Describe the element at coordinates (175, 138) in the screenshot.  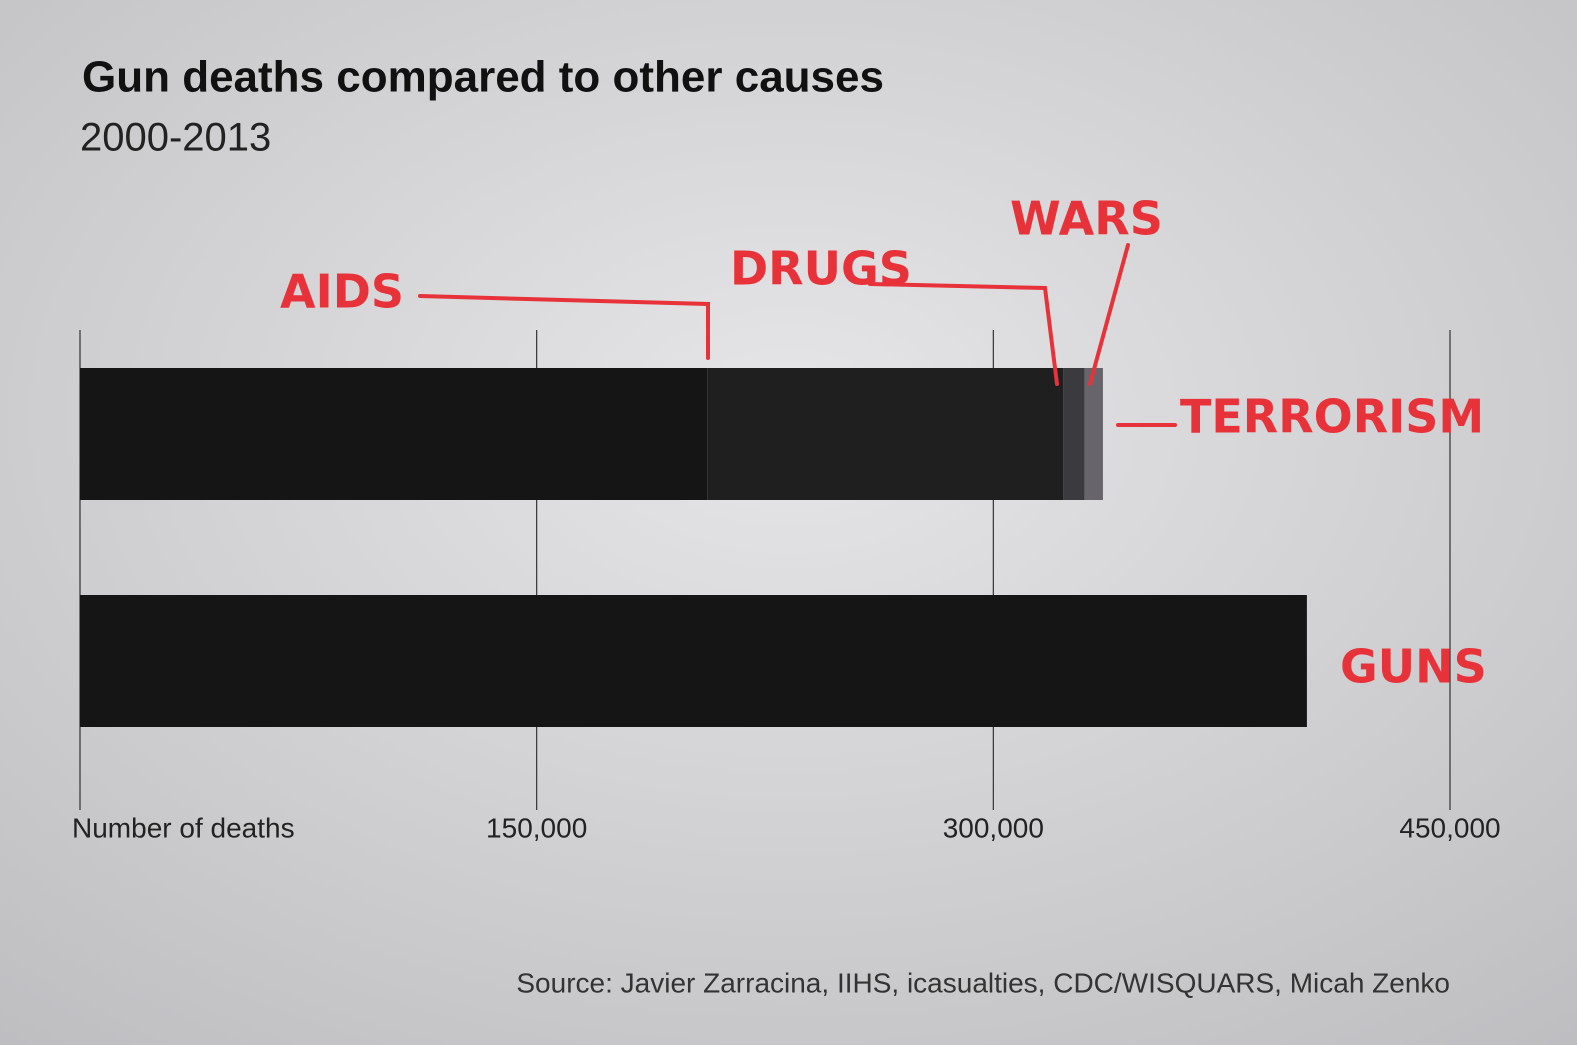
I see `chart-subtitle: 2000-2013` at that location.